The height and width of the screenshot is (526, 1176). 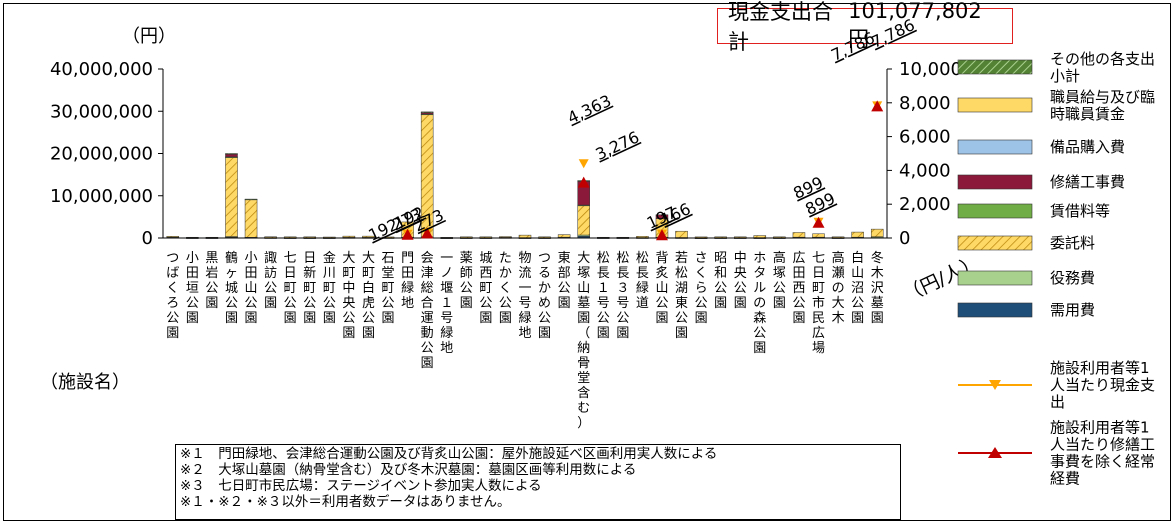 I want to click on right-tick-label: 2,000, so click(x=925, y=204).